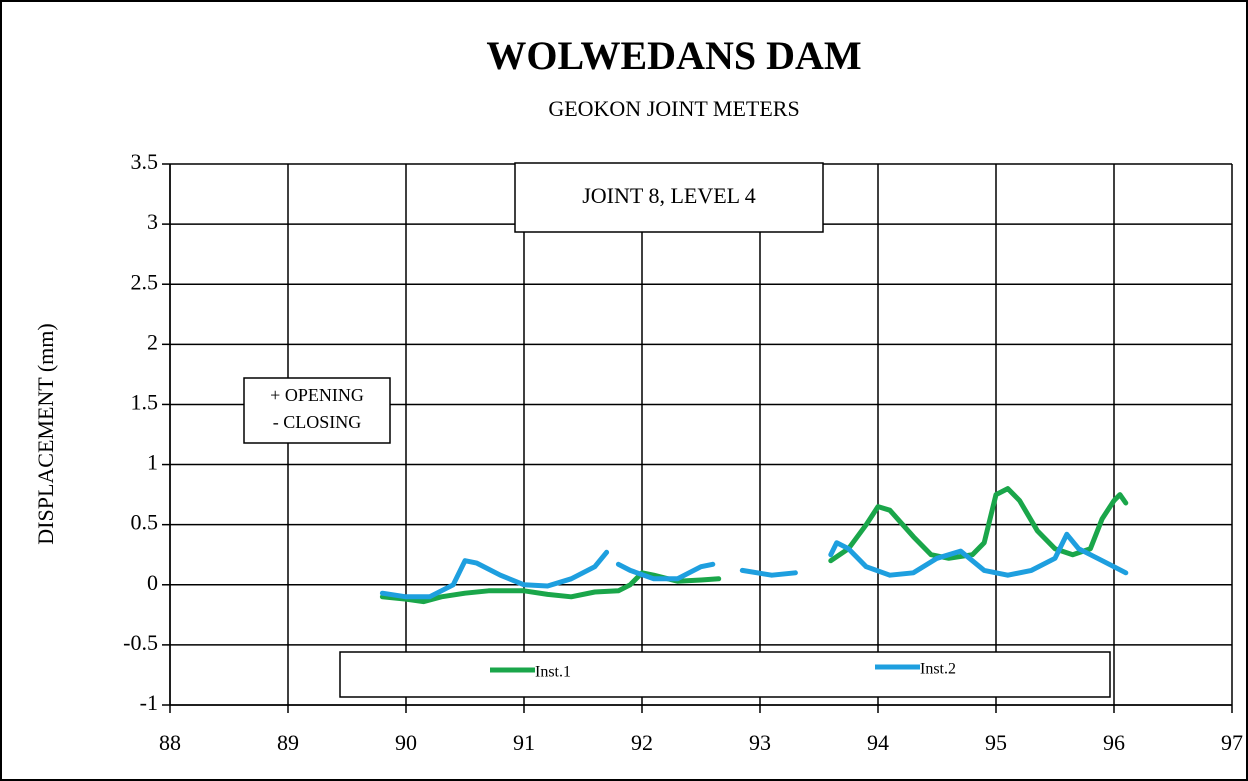 This screenshot has height=781, width=1248. What do you see at coordinates (723, 671) in the screenshot?
I see `legend-entries: Inst.1 Inst.2` at bounding box center [723, 671].